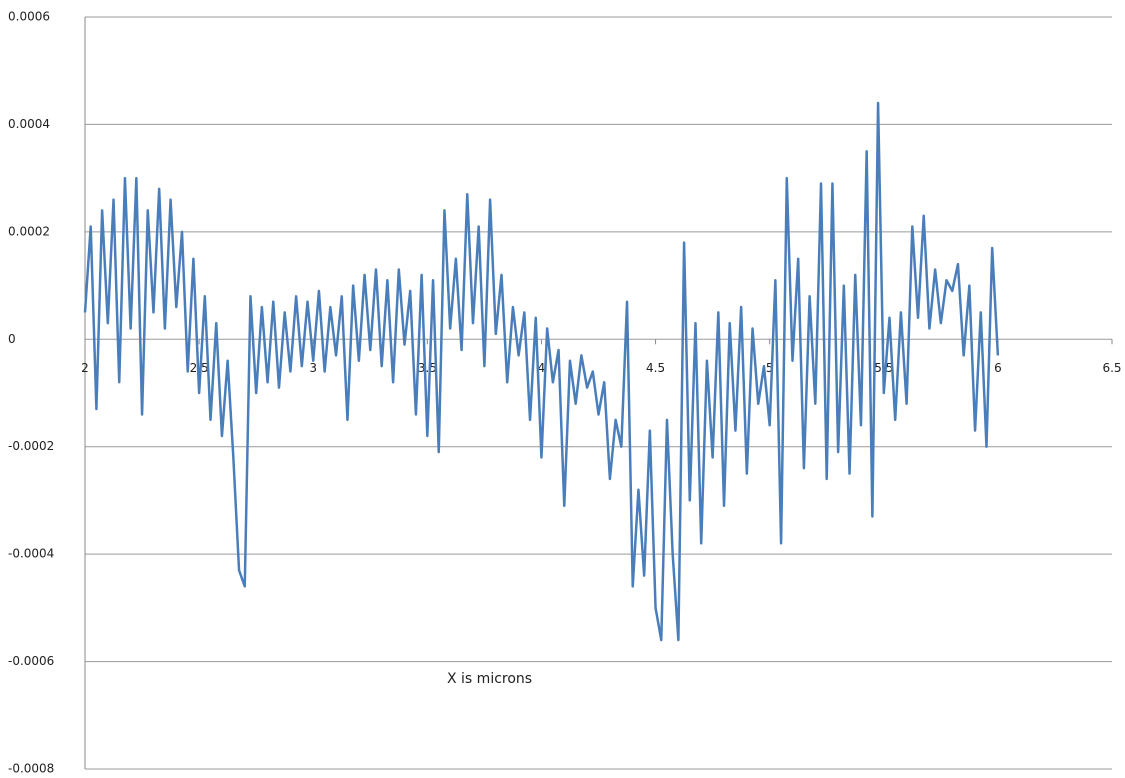 The width and height of the screenshot is (1125, 778). Describe the element at coordinates (85, 368) in the screenshot. I see `x-tick-label: 2` at that location.